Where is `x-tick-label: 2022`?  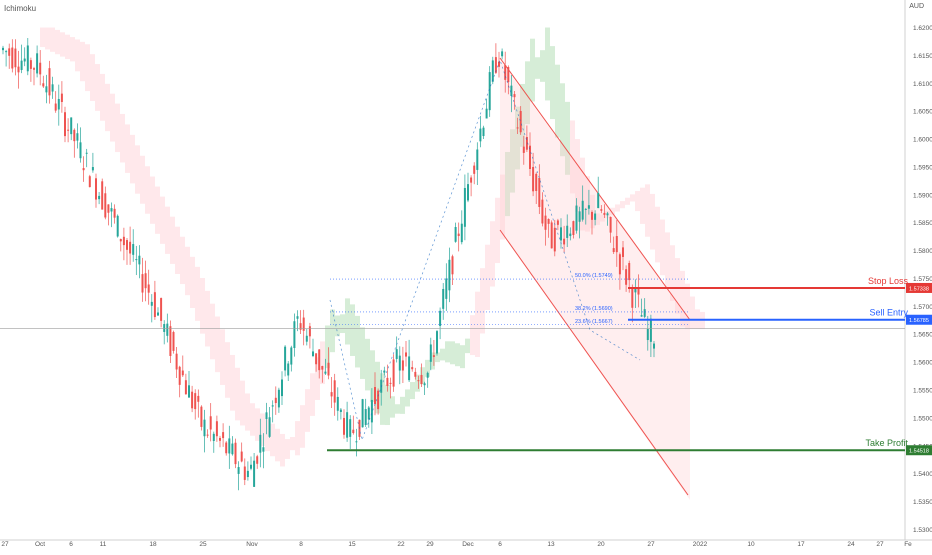
x-tick-label: 2022 is located at coordinates (700, 544).